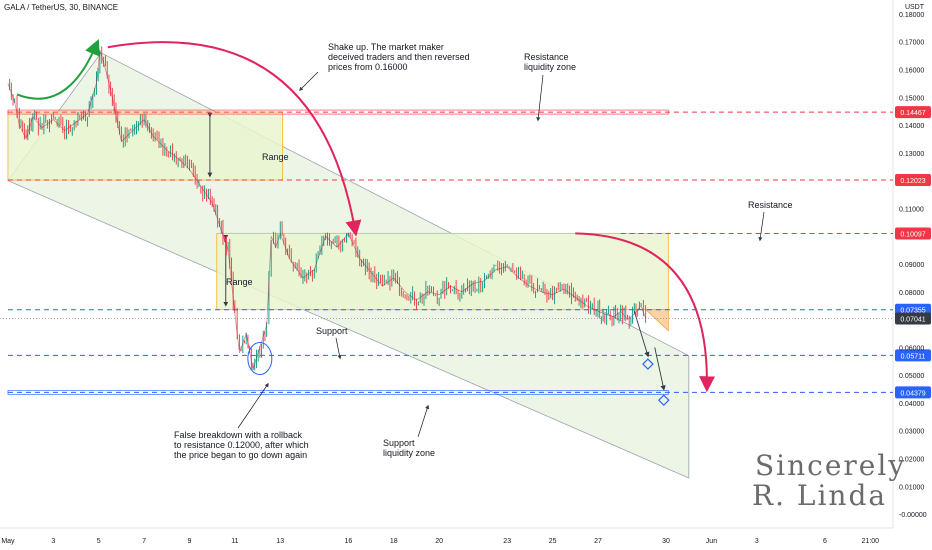 This screenshot has height=550, width=932. What do you see at coordinates (913, 515) in the screenshot?
I see `y-tick--0.00000: -0.00000` at bounding box center [913, 515].